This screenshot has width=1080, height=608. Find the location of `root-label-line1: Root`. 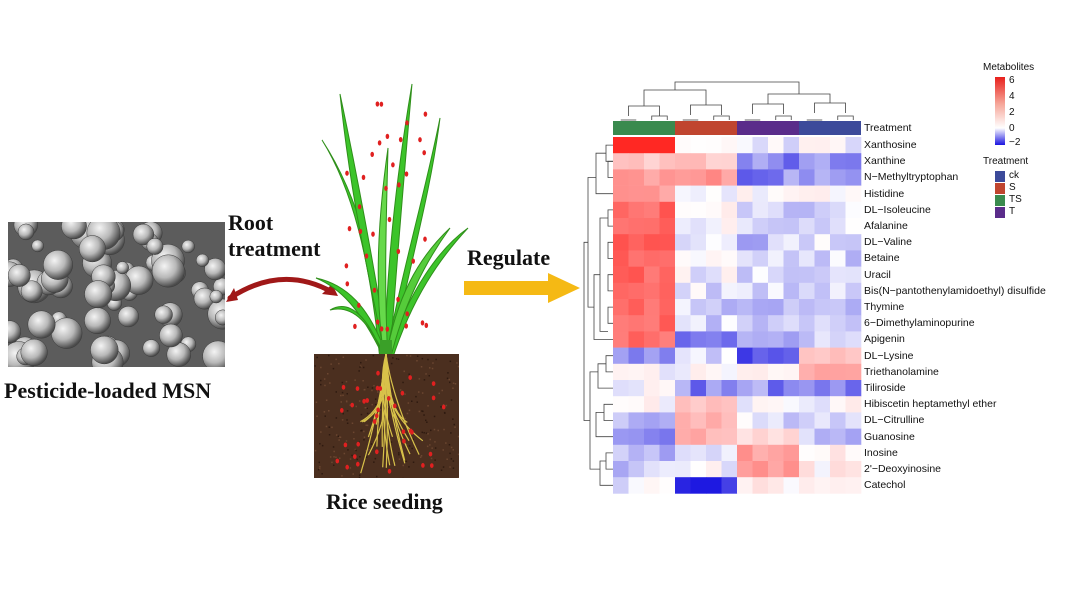

root-label-line1: Root is located at coordinates (251, 222).